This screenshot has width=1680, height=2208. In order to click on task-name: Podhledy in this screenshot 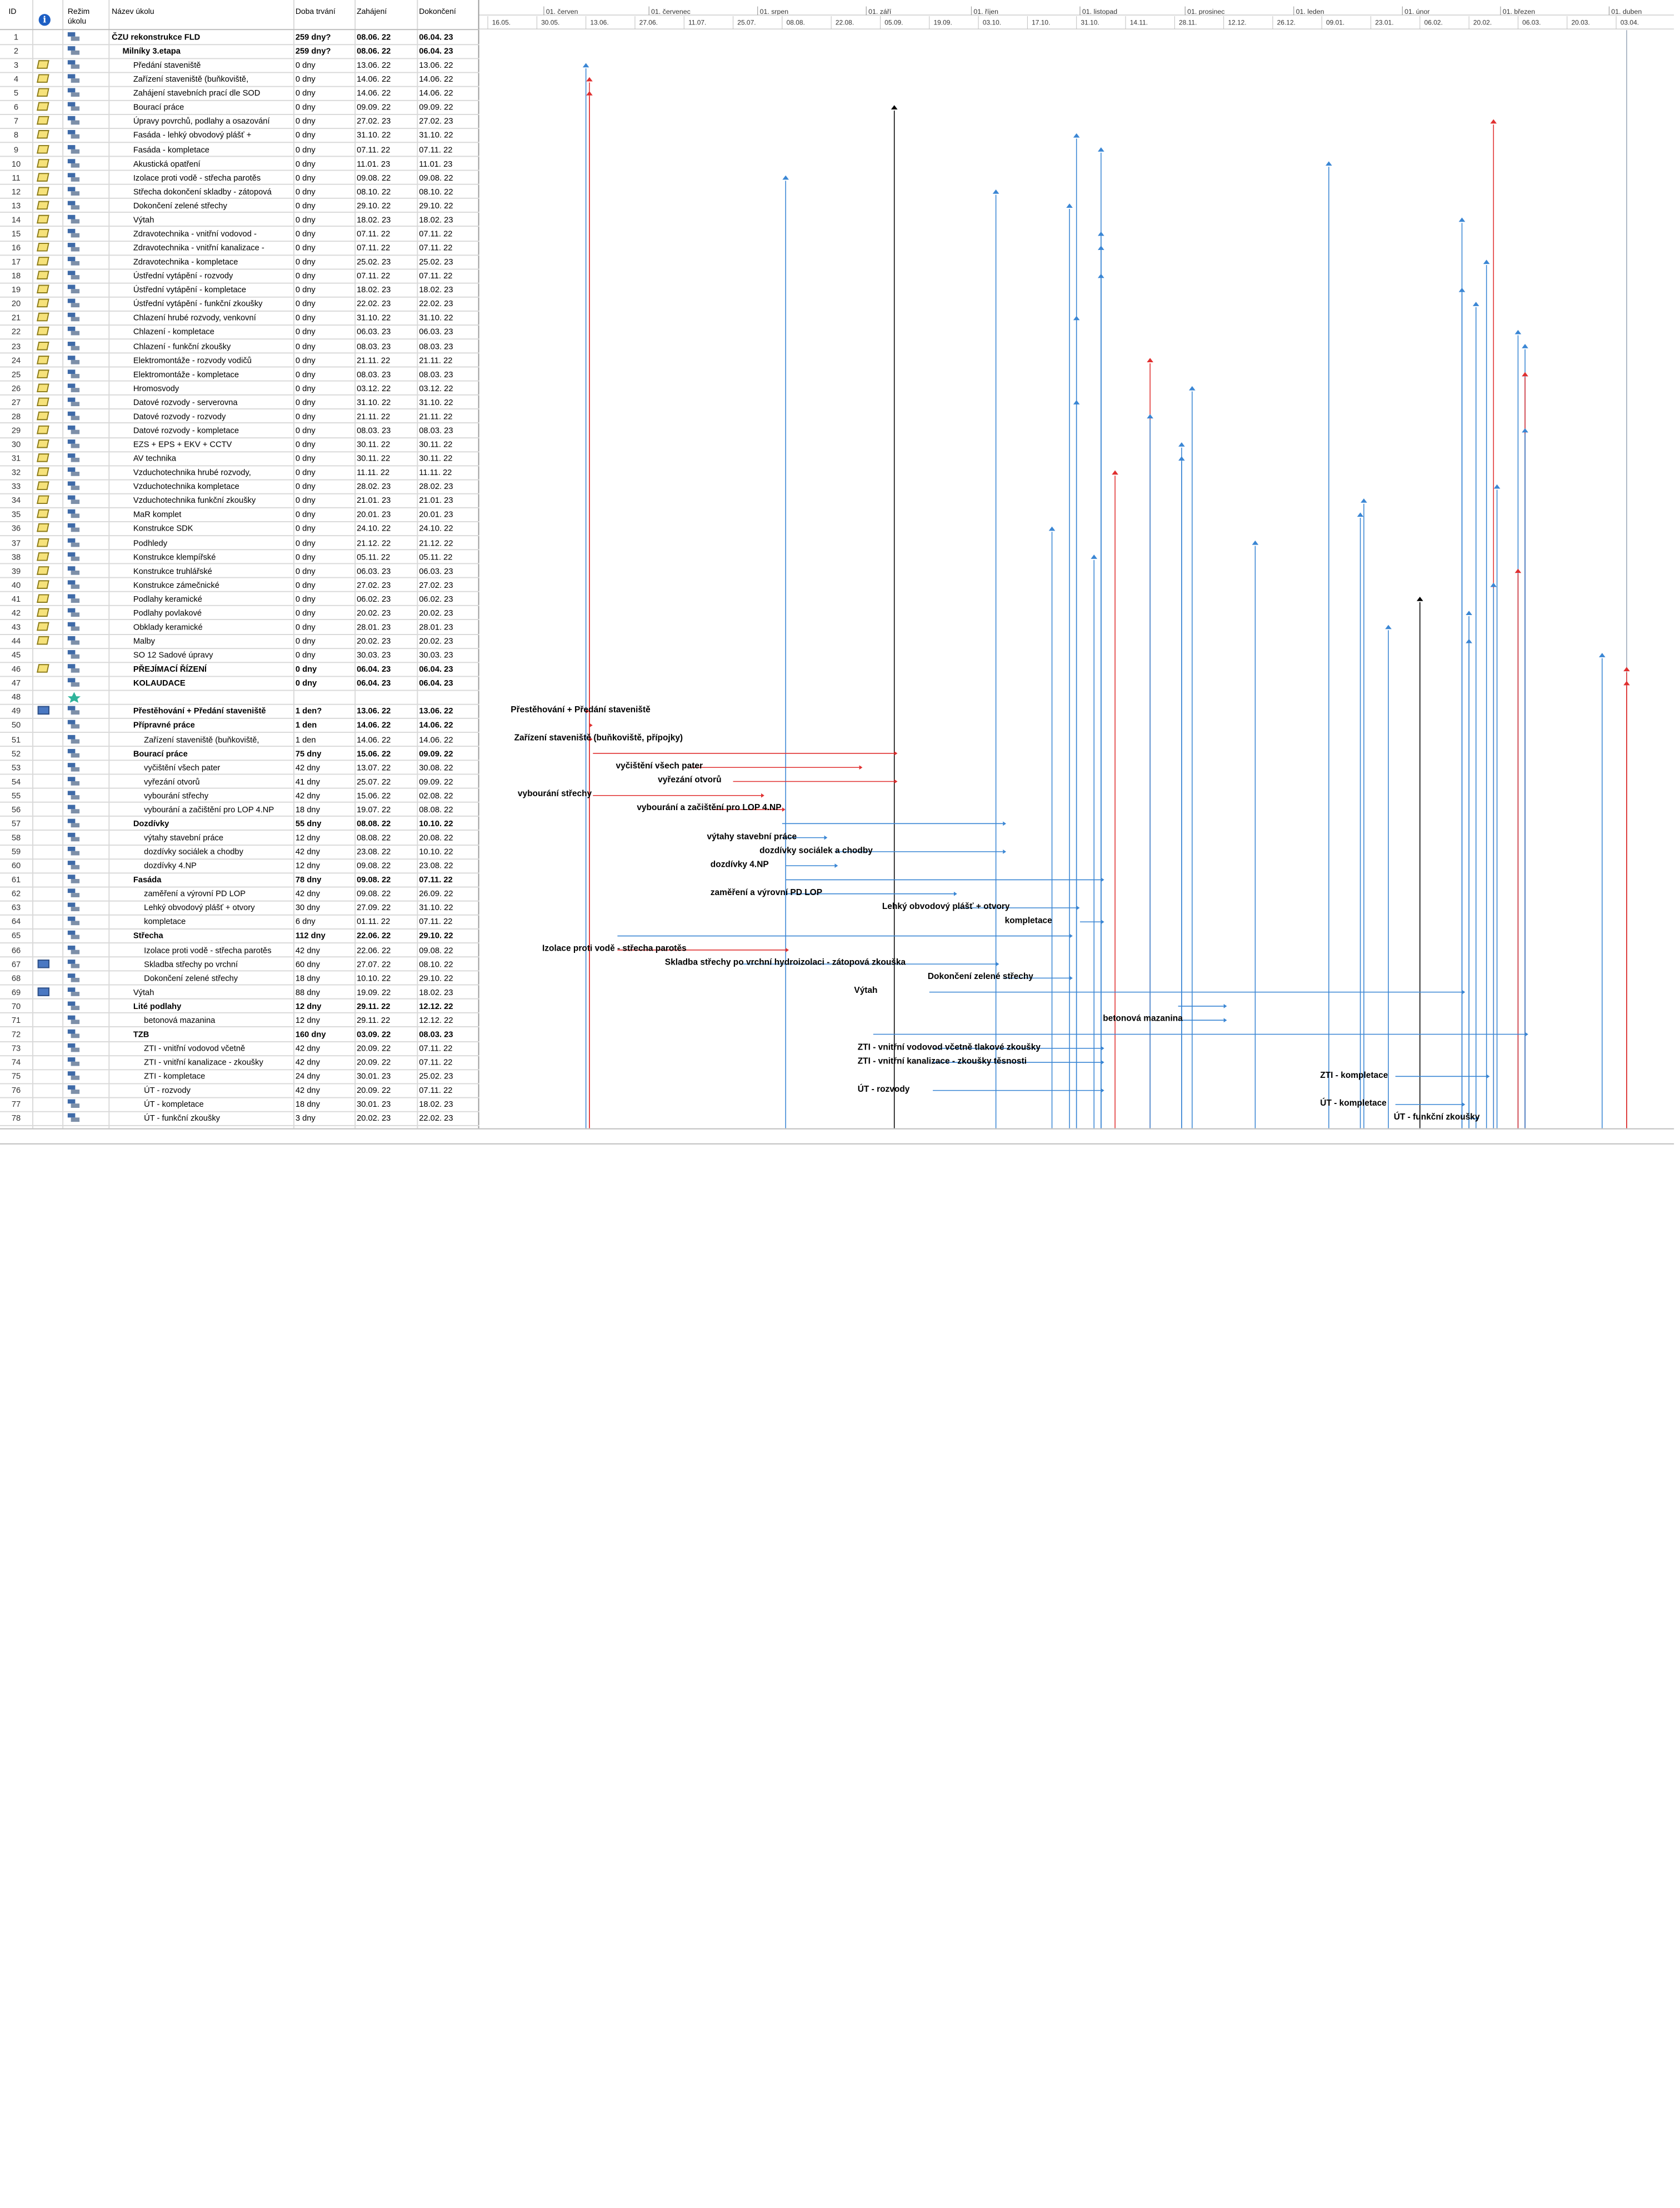, I will do `click(151, 542)`.